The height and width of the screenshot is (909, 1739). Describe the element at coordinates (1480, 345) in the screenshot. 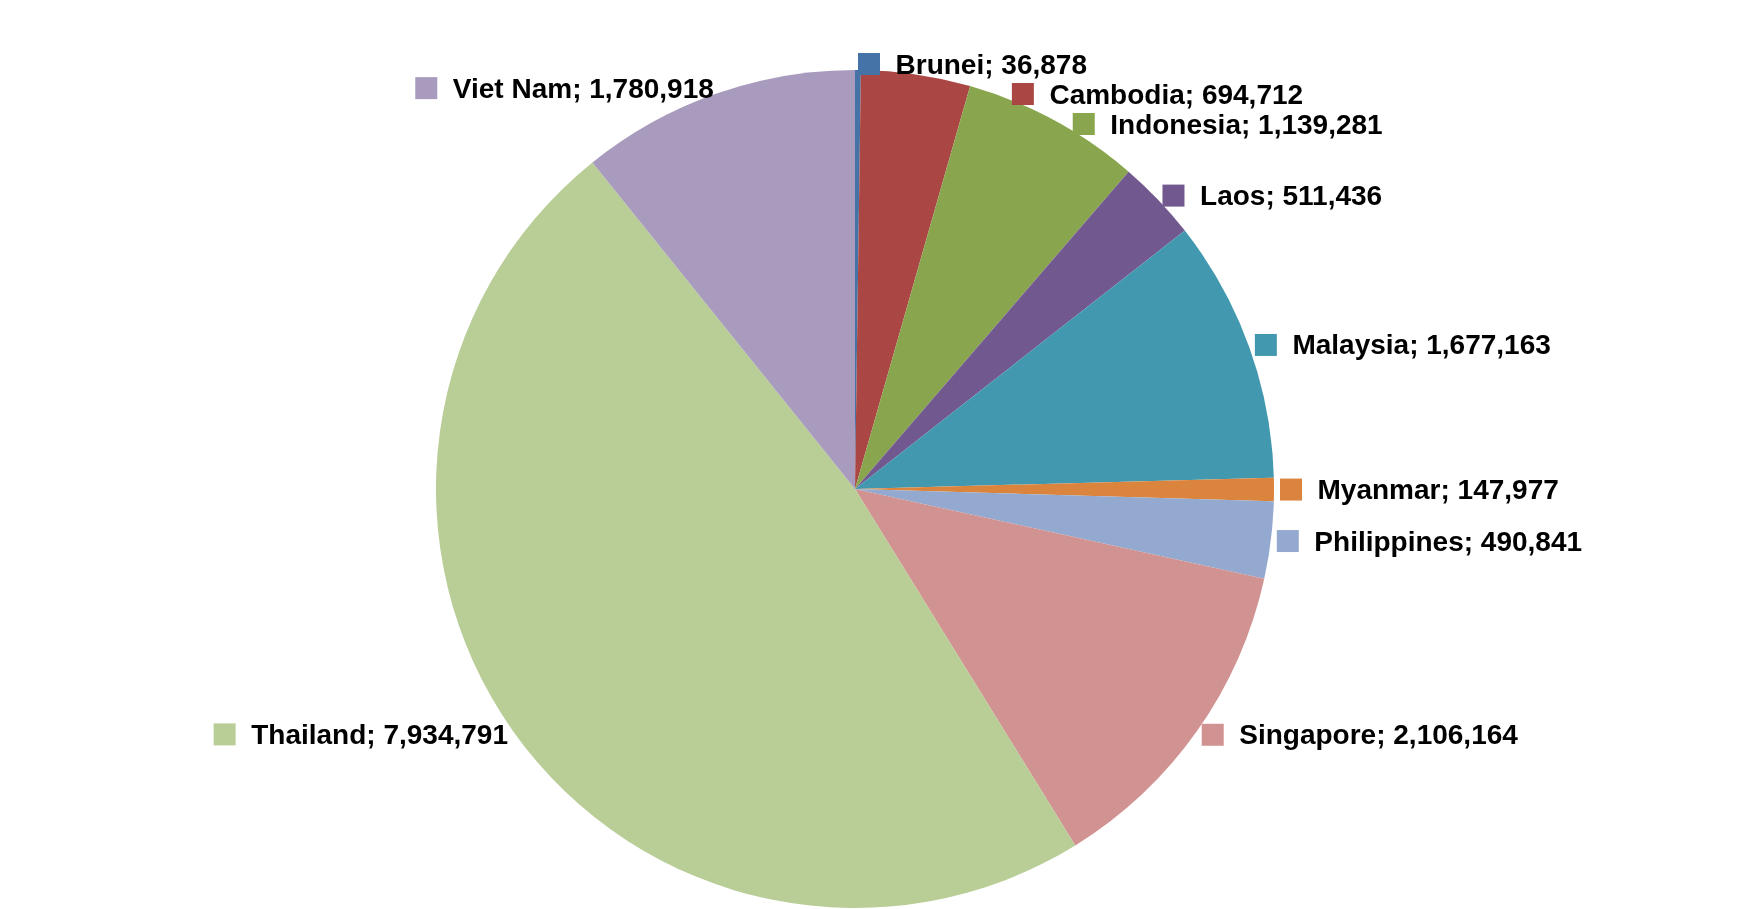

I see `data-label: ; 1,677,163` at that location.